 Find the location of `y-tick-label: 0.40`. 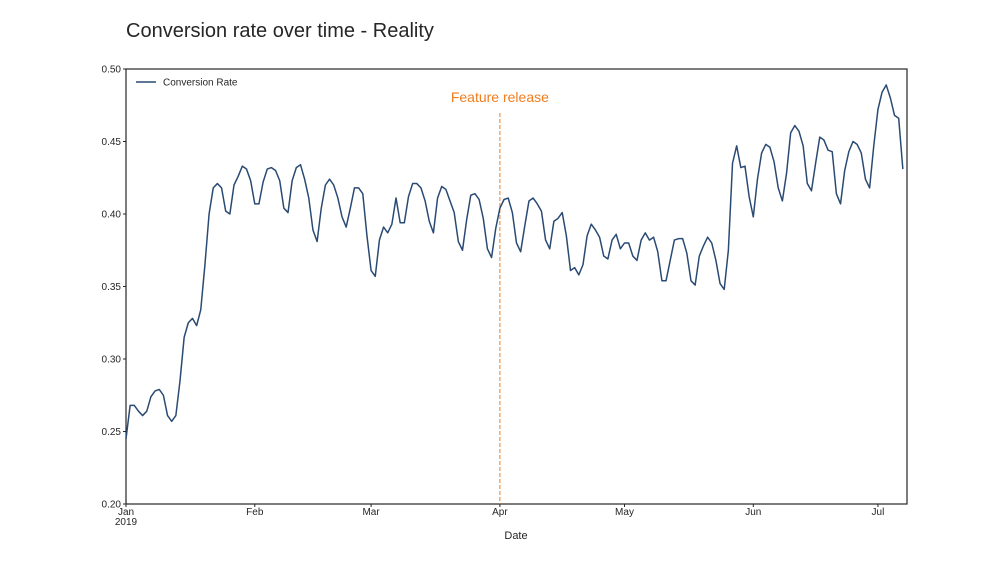

y-tick-label: 0.40 is located at coordinates (112, 215).